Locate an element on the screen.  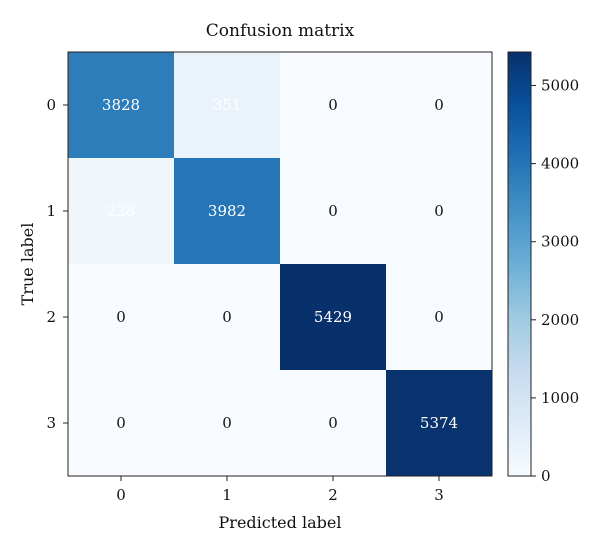
colorbar-tick-label: 5000 is located at coordinates (560, 86).